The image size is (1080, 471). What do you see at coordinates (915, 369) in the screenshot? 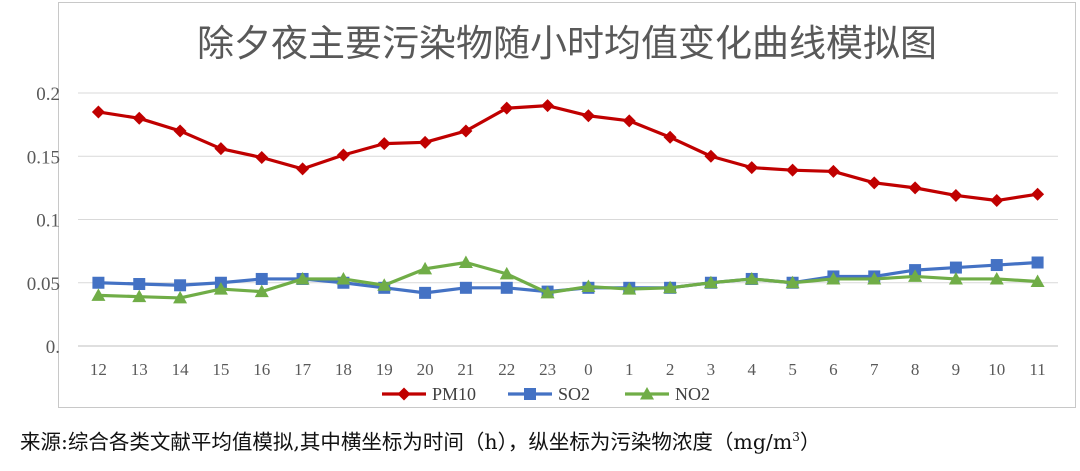
I see `x-tick-label: 8` at bounding box center [915, 369].